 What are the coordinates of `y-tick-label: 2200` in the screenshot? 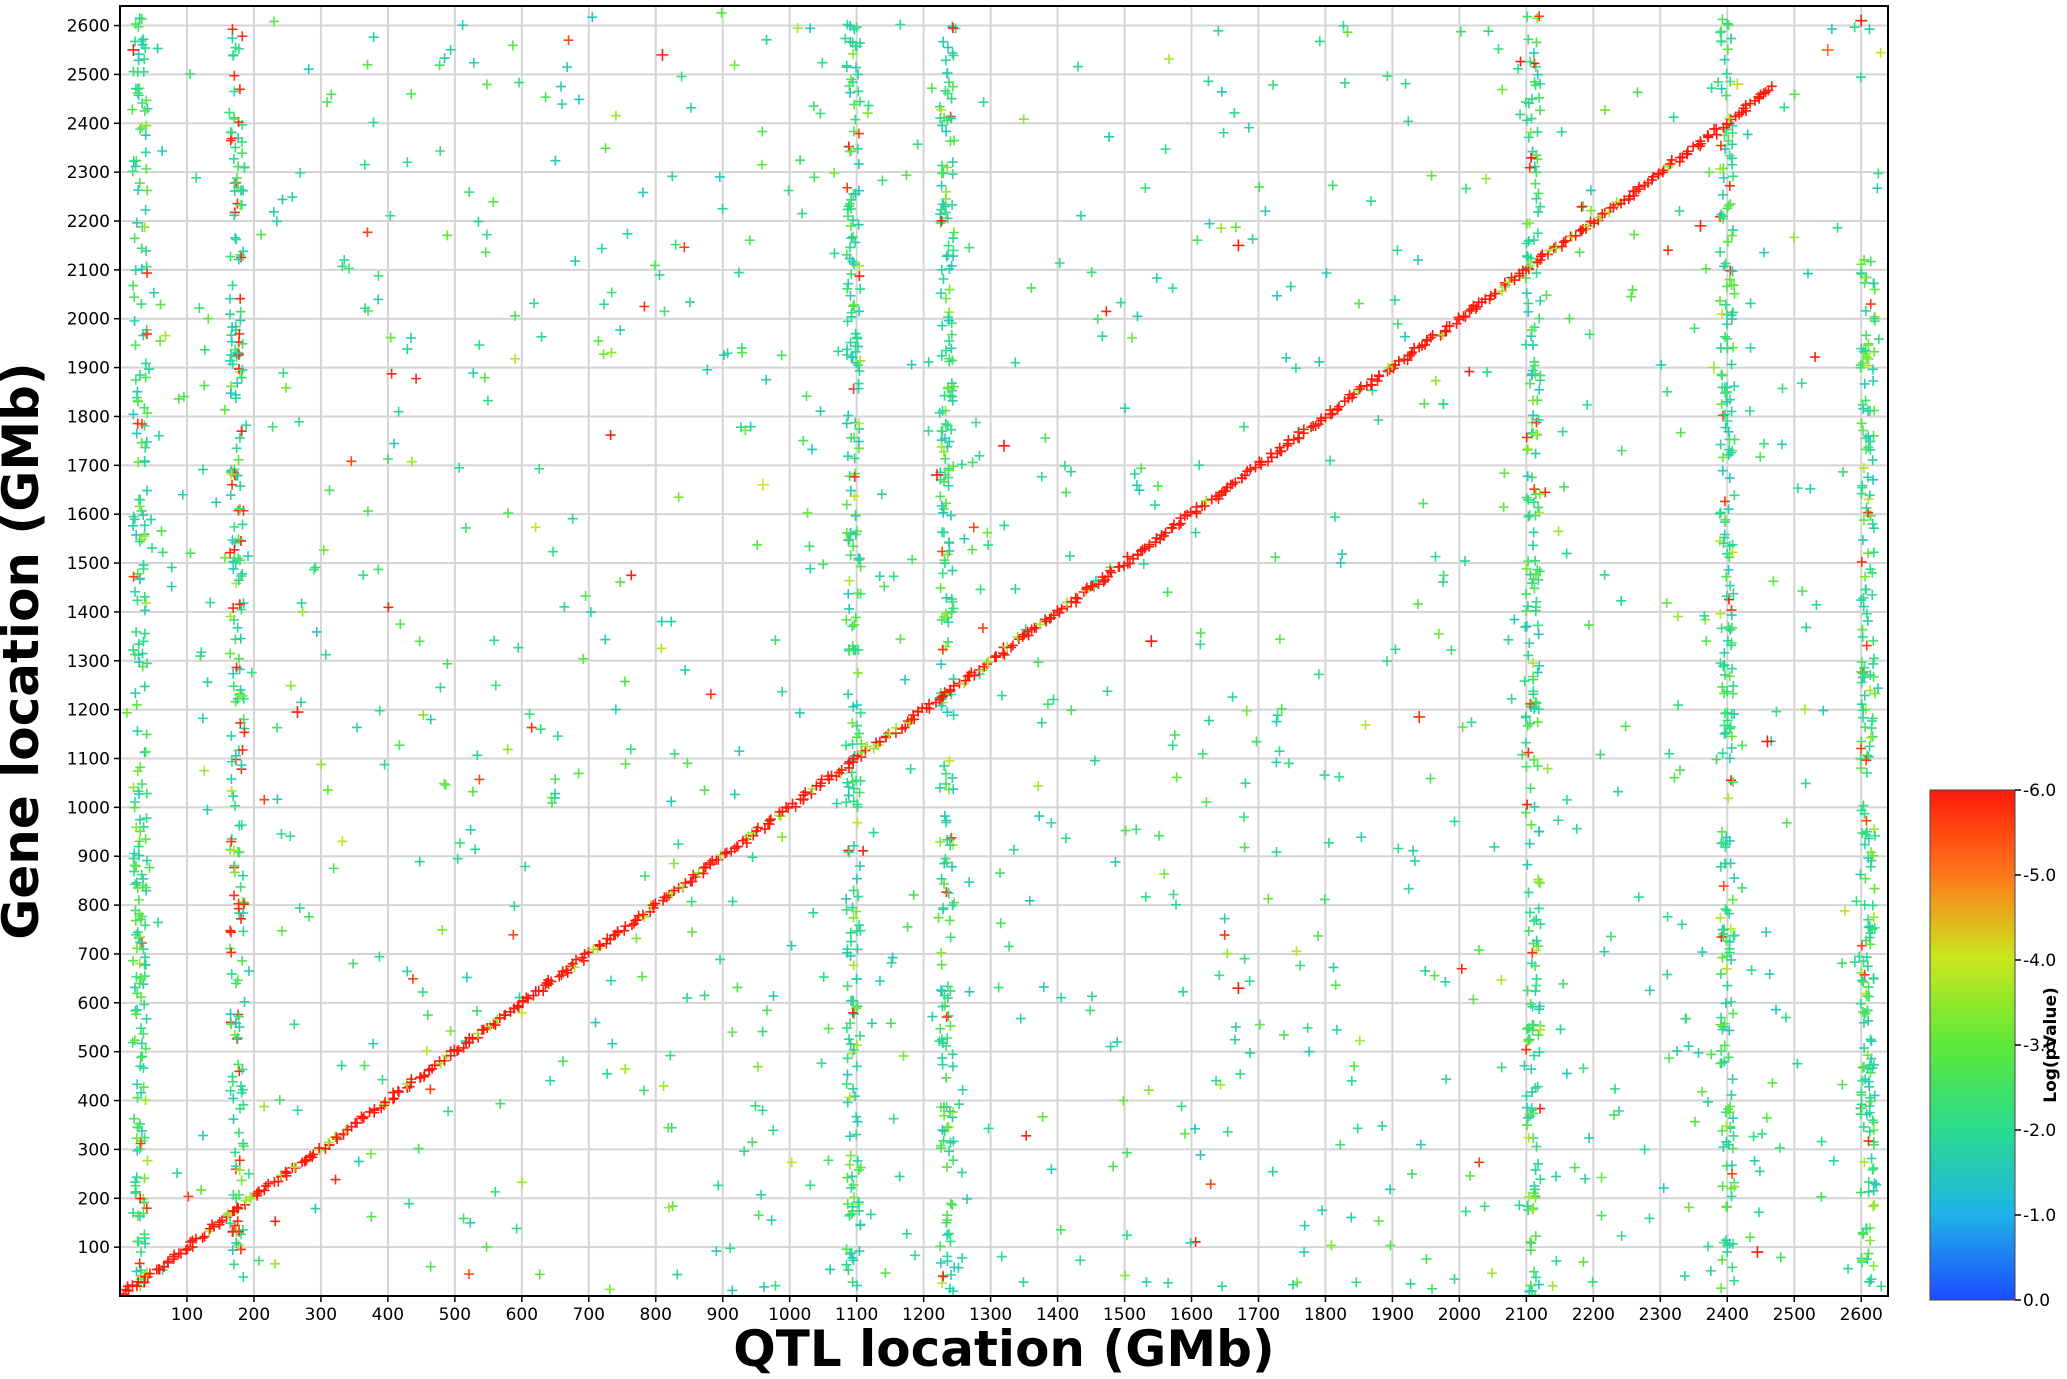 It's located at (88, 222).